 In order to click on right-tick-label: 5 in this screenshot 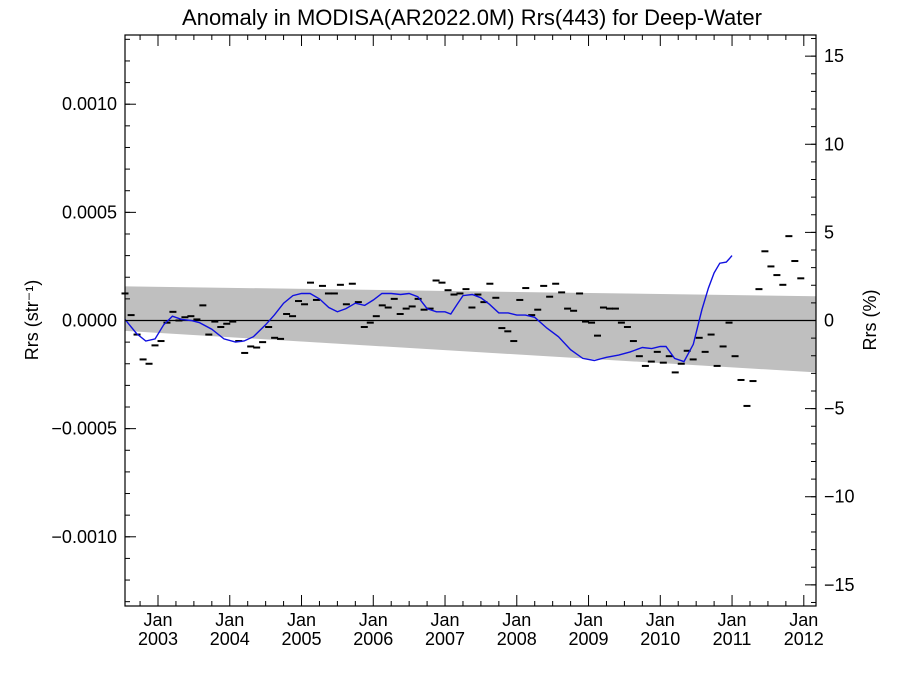, I will do `click(829, 232)`.